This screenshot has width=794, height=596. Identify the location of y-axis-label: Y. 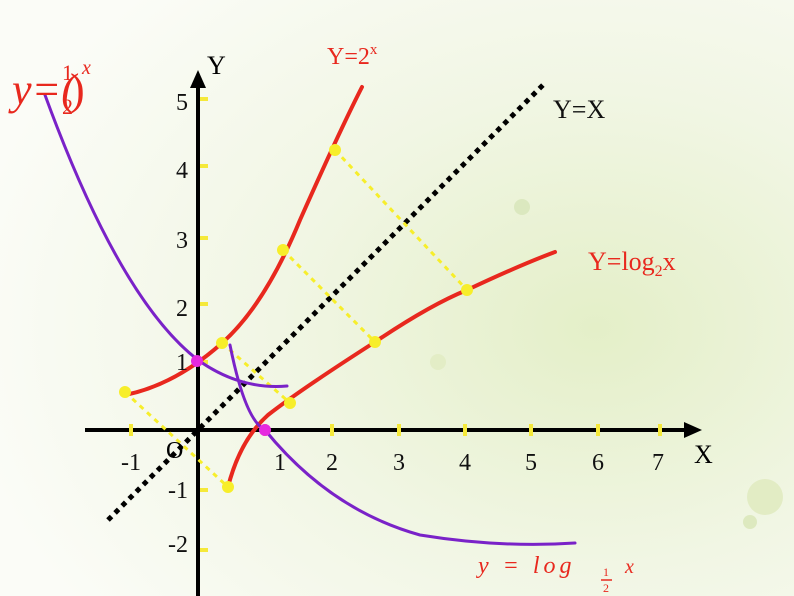
(216, 65).